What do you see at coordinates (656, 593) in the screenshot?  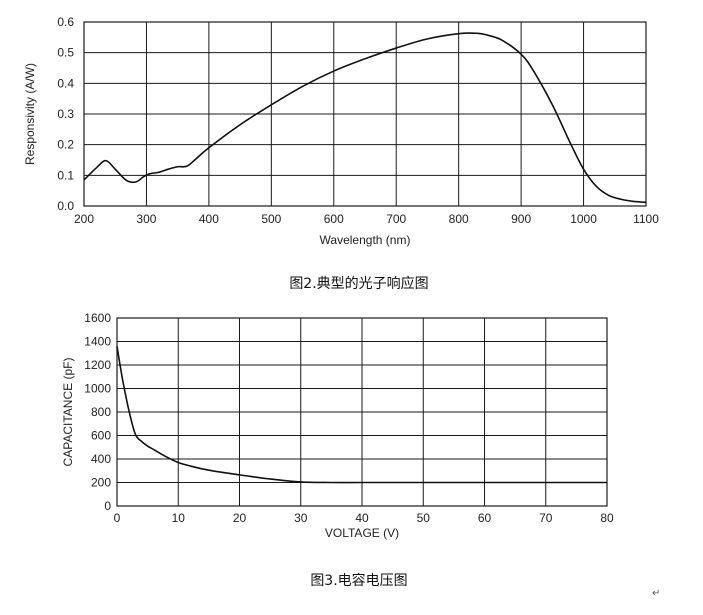 I see `return-mark: ↵` at bounding box center [656, 593].